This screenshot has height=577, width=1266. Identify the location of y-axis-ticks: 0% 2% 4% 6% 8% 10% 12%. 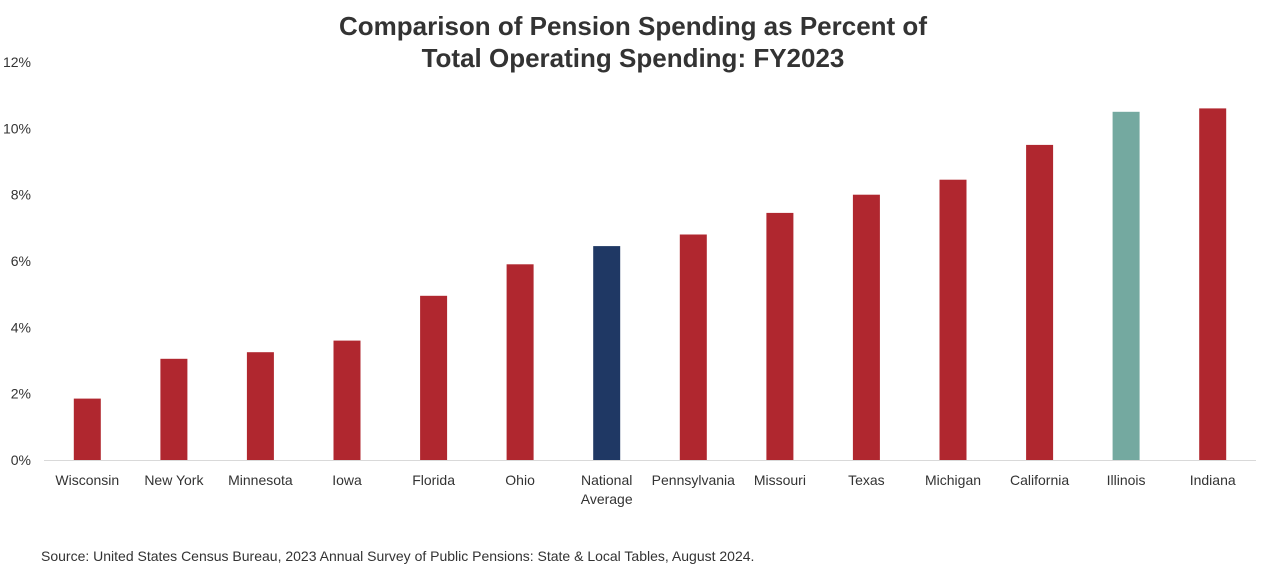
(17, 261).